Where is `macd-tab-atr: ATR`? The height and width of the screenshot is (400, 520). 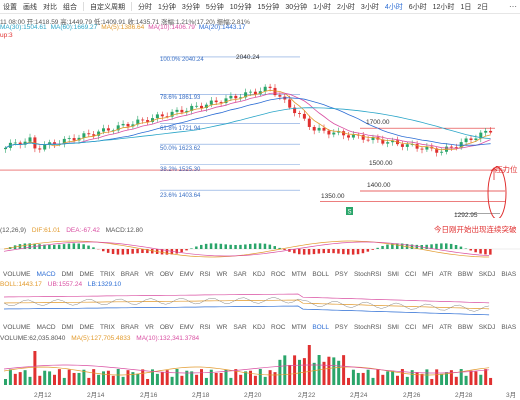
macd-tab-atr: ATR is located at coordinates (445, 274).